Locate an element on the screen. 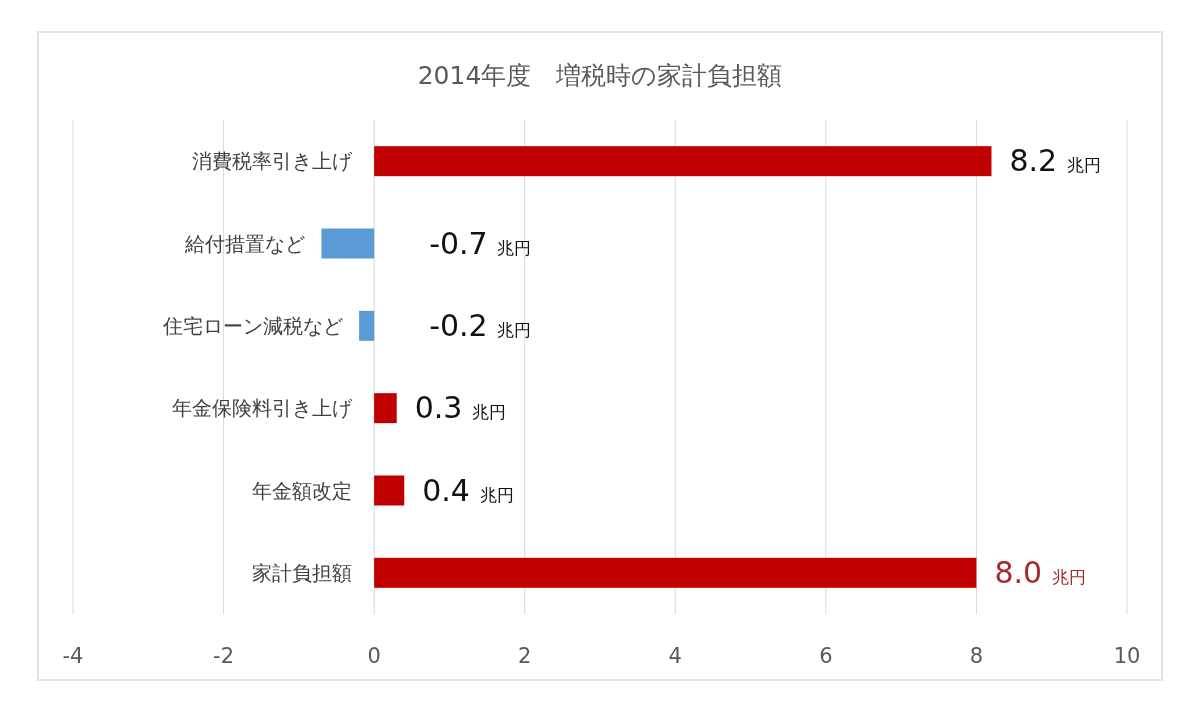  data-label: -0.2 兆円 is located at coordinates (480, 325).